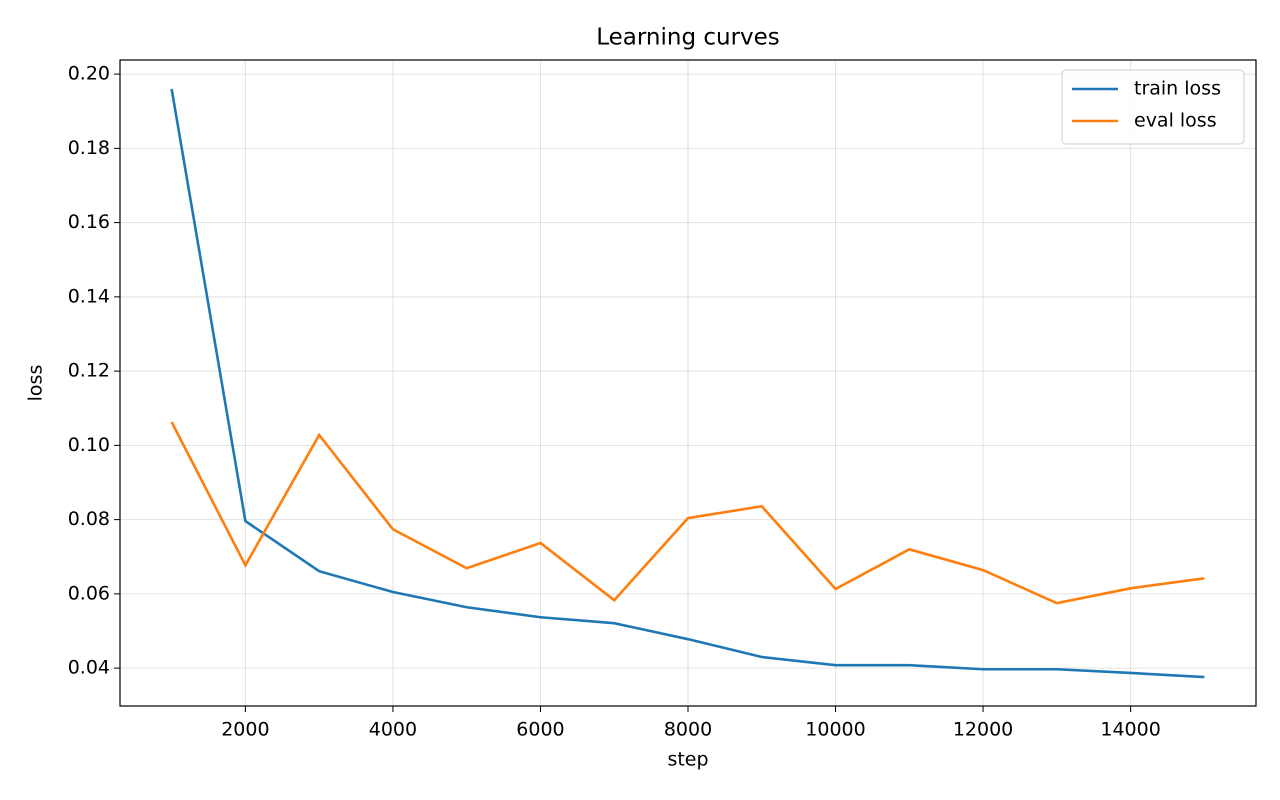 The height and width of the screenshot is (800, 1280). Describe the element at coordinates (688, 730) in the screenshot. I see `x-tick-label: 8000` at that location.